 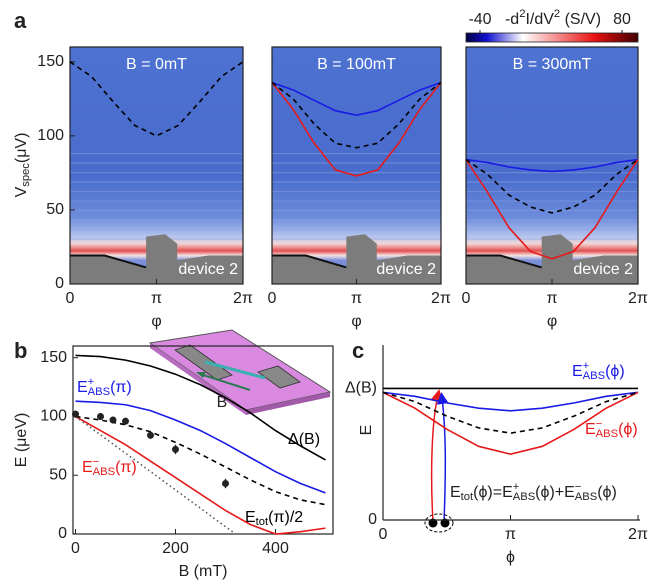 What do you see at coordinates (21, 440) in the screenshot?
I see `y-axis-label: E (μeV)` at bounding box center [21, 440].